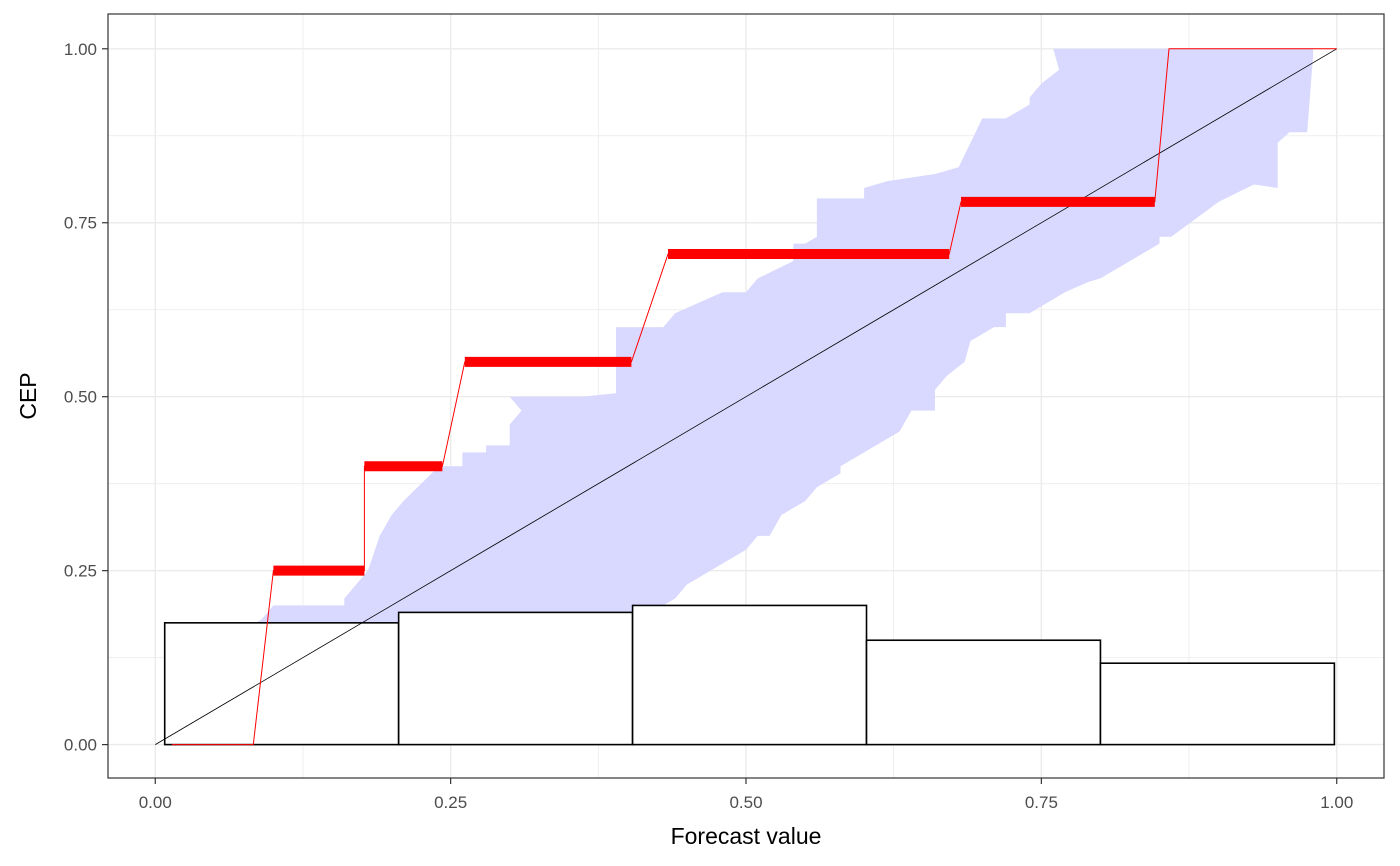 The image size is (1400, 866). What do you see at coordinates (450, 802) in the screenshot?
I see `x-tick-label: 0.25` at bounding box center [450, 802].